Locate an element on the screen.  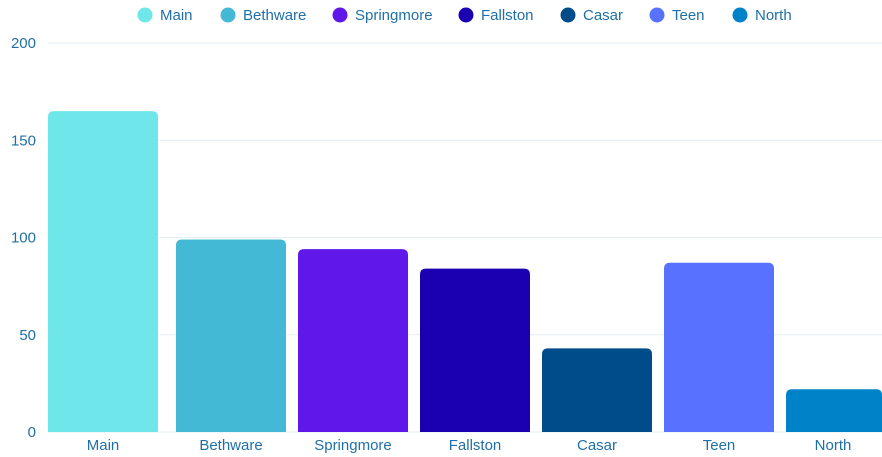
legend-label-north: North is located at coordinates (773, 15).